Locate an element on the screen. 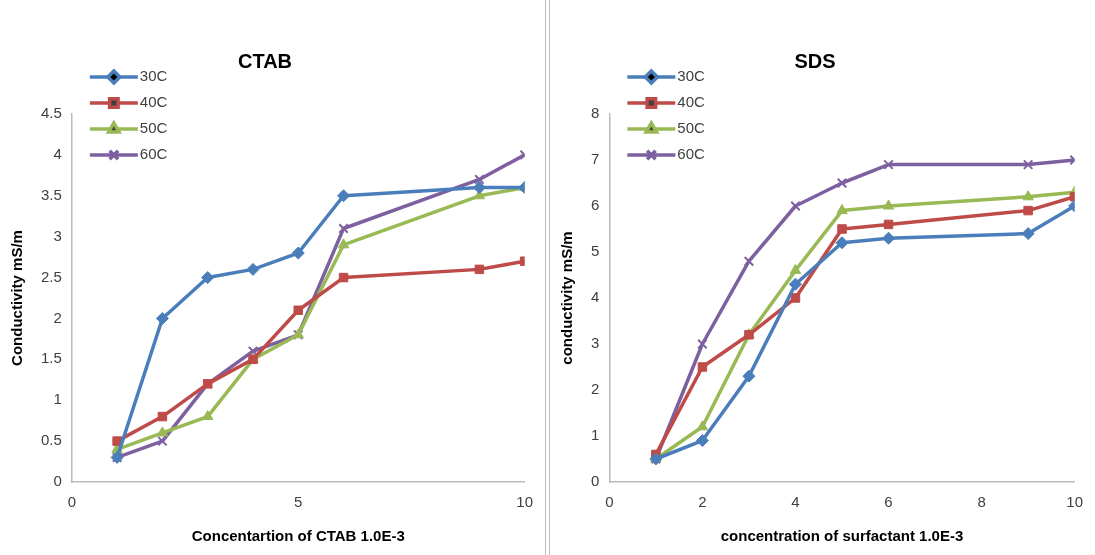 This screenshot has height=555, width=1095. y-tick-label: 6 is located at coordinates (595, 205).